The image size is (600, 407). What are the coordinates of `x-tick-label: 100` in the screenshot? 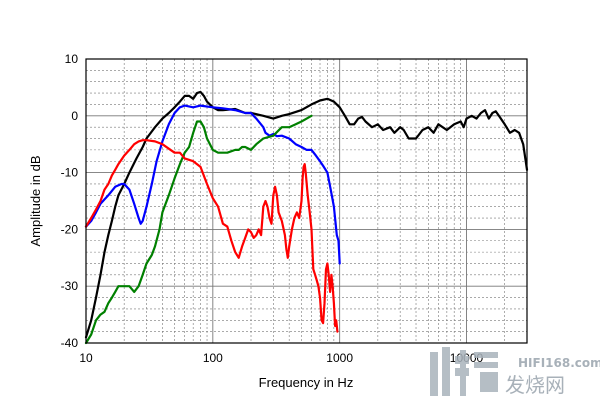 It's located at (213, 358).